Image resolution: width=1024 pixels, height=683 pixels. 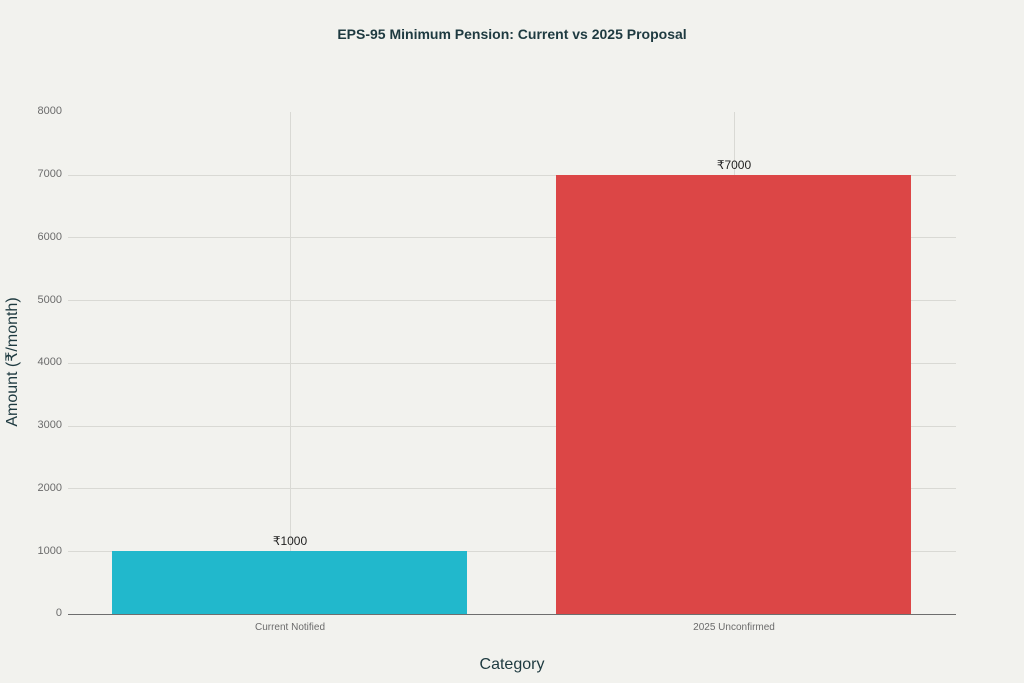 I want to click on x-axis-line, so click(x=512, y=614).